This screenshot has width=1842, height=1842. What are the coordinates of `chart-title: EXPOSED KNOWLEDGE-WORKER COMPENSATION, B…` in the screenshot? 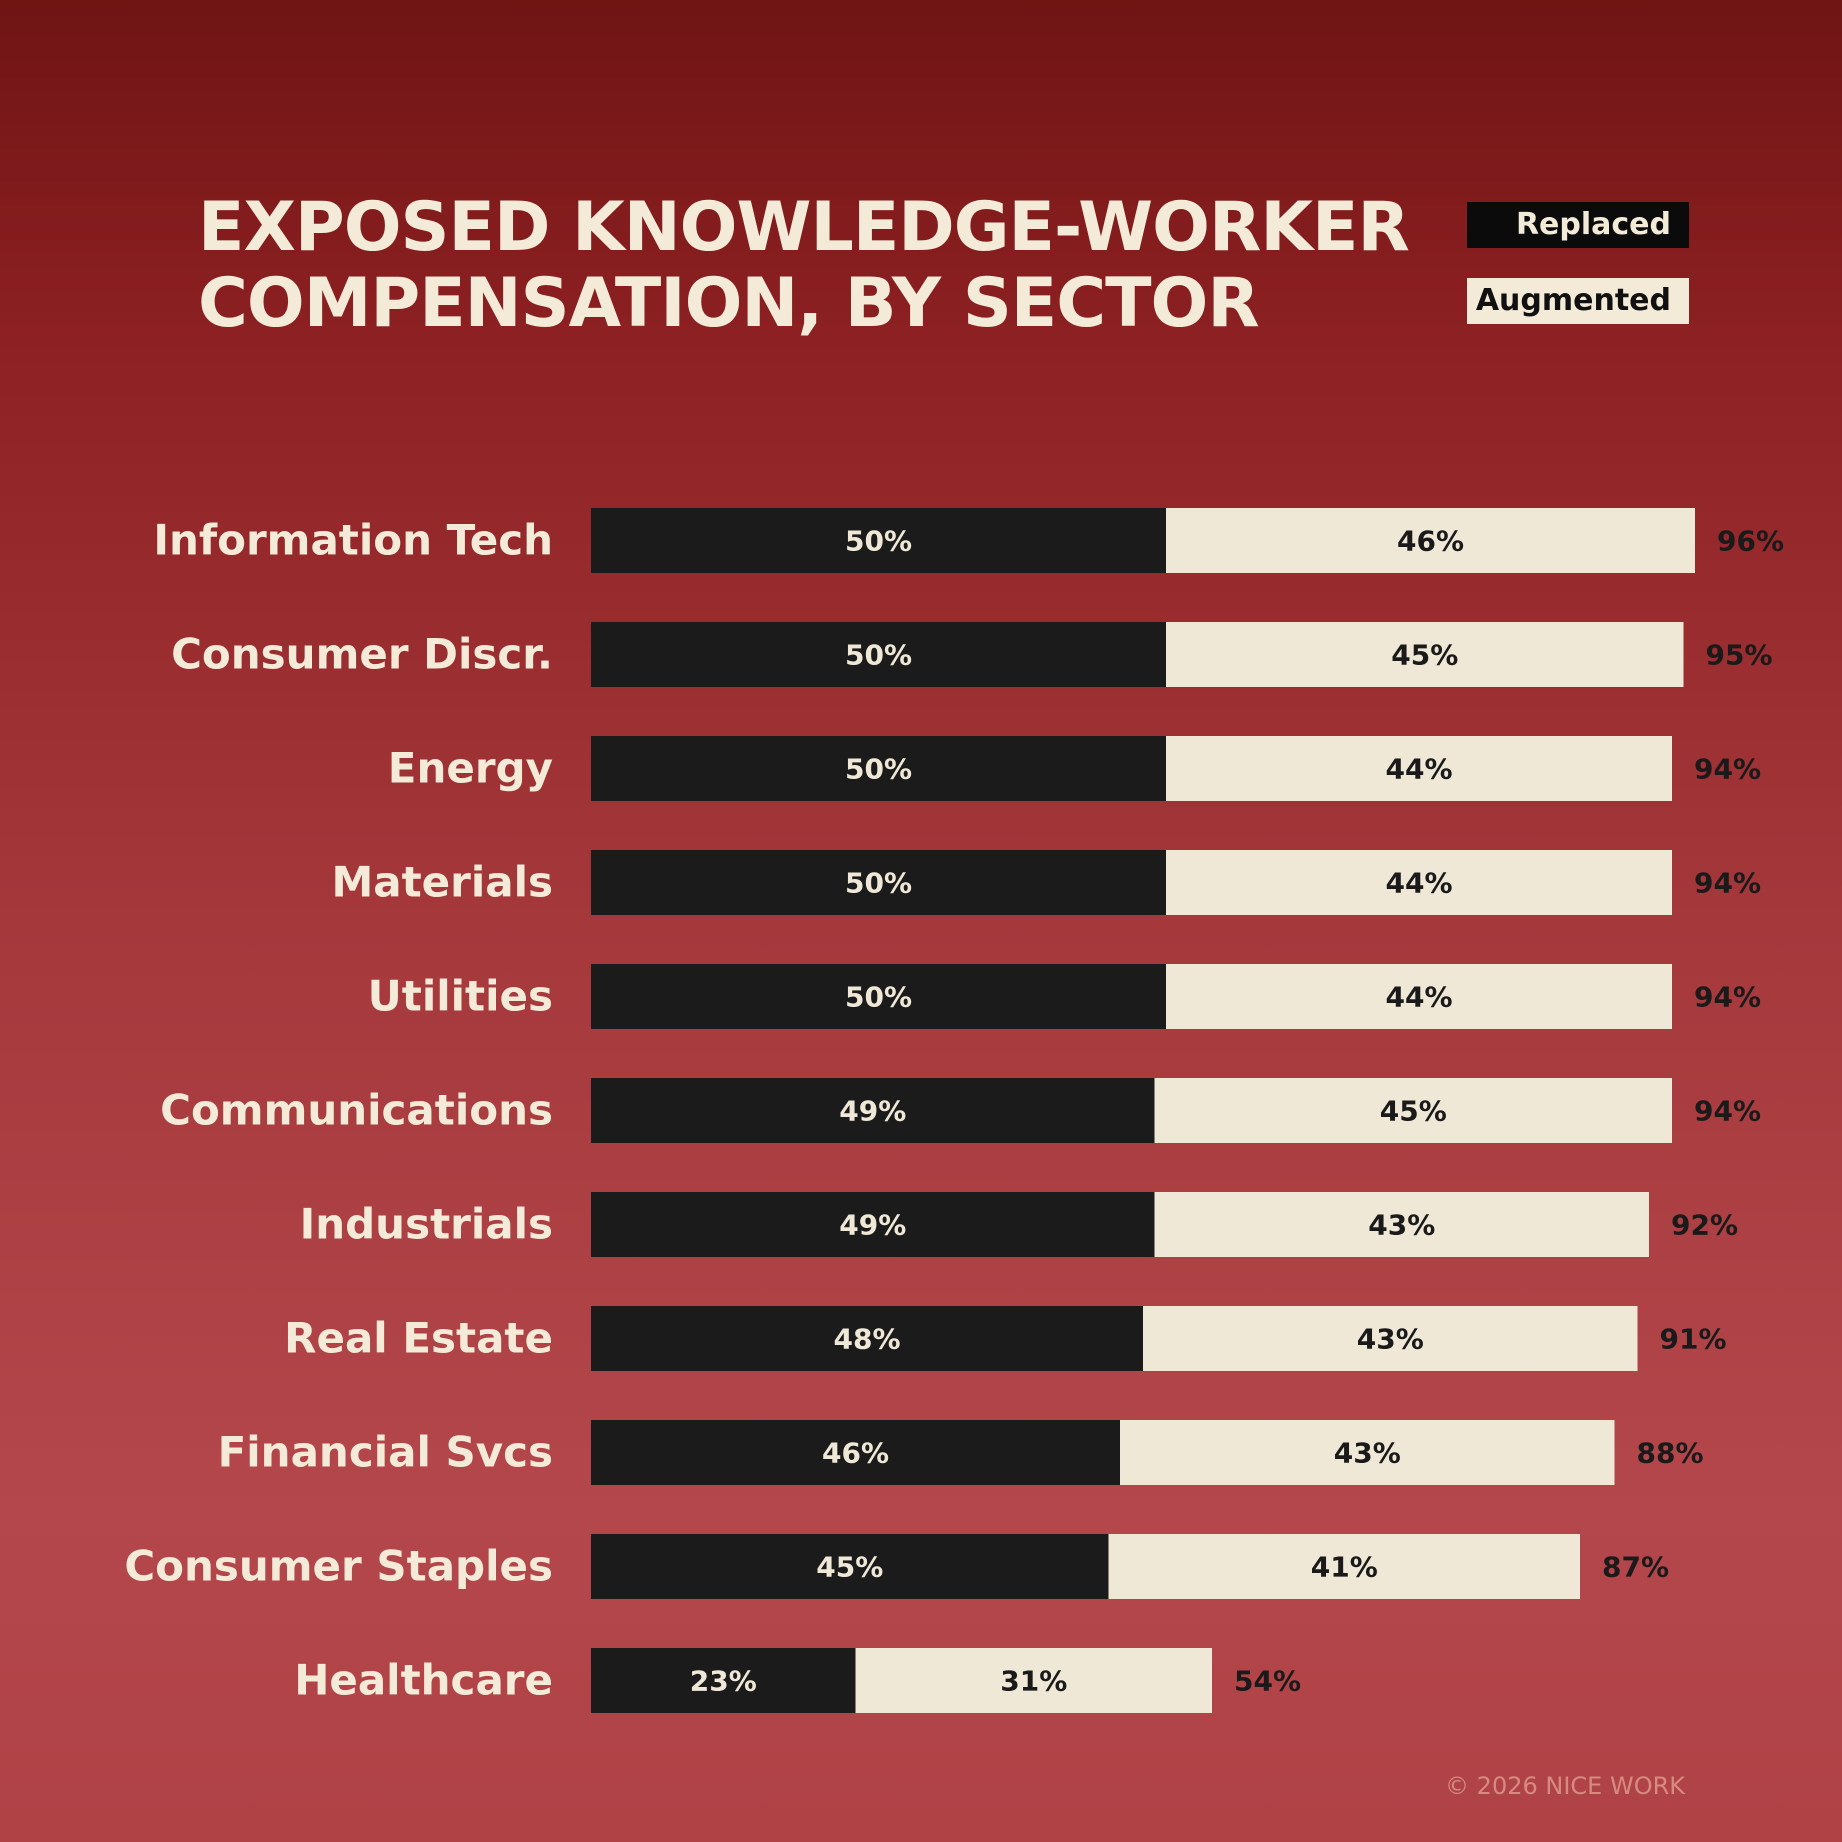 It's located at (804, 265).